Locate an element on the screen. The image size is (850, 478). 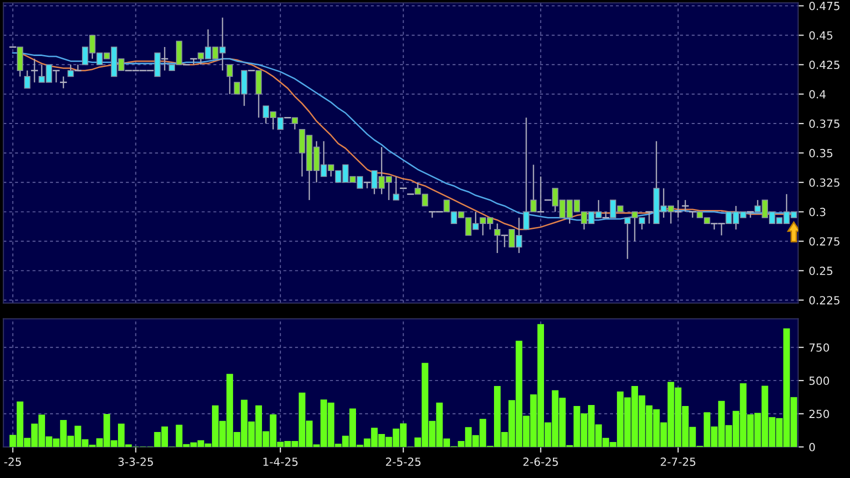
y-tick-label: 750 is located at coordinates (819, 347).